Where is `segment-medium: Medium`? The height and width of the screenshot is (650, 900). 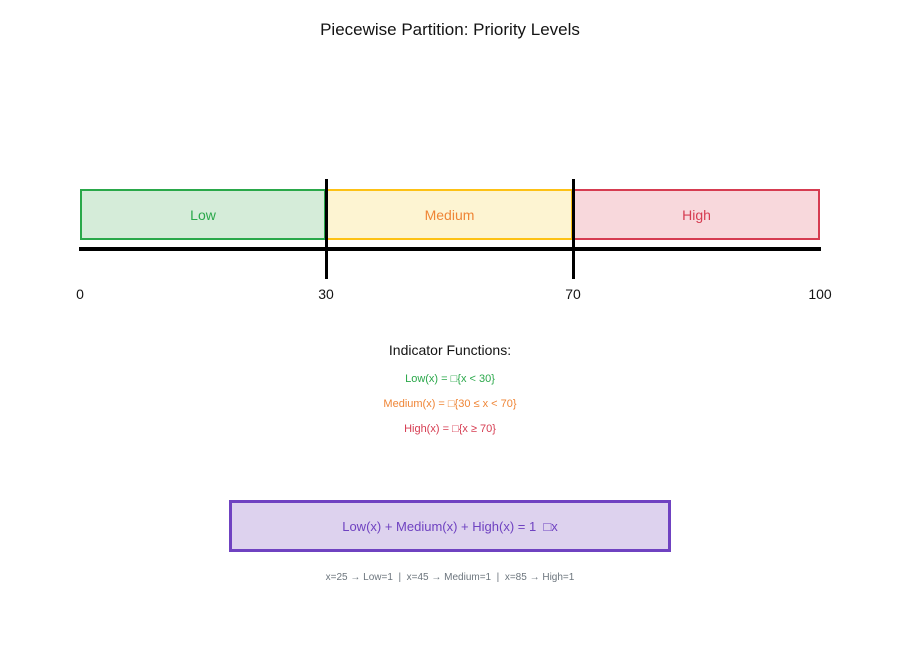 segment-medium: Medium is located at coordinates (449, 214).